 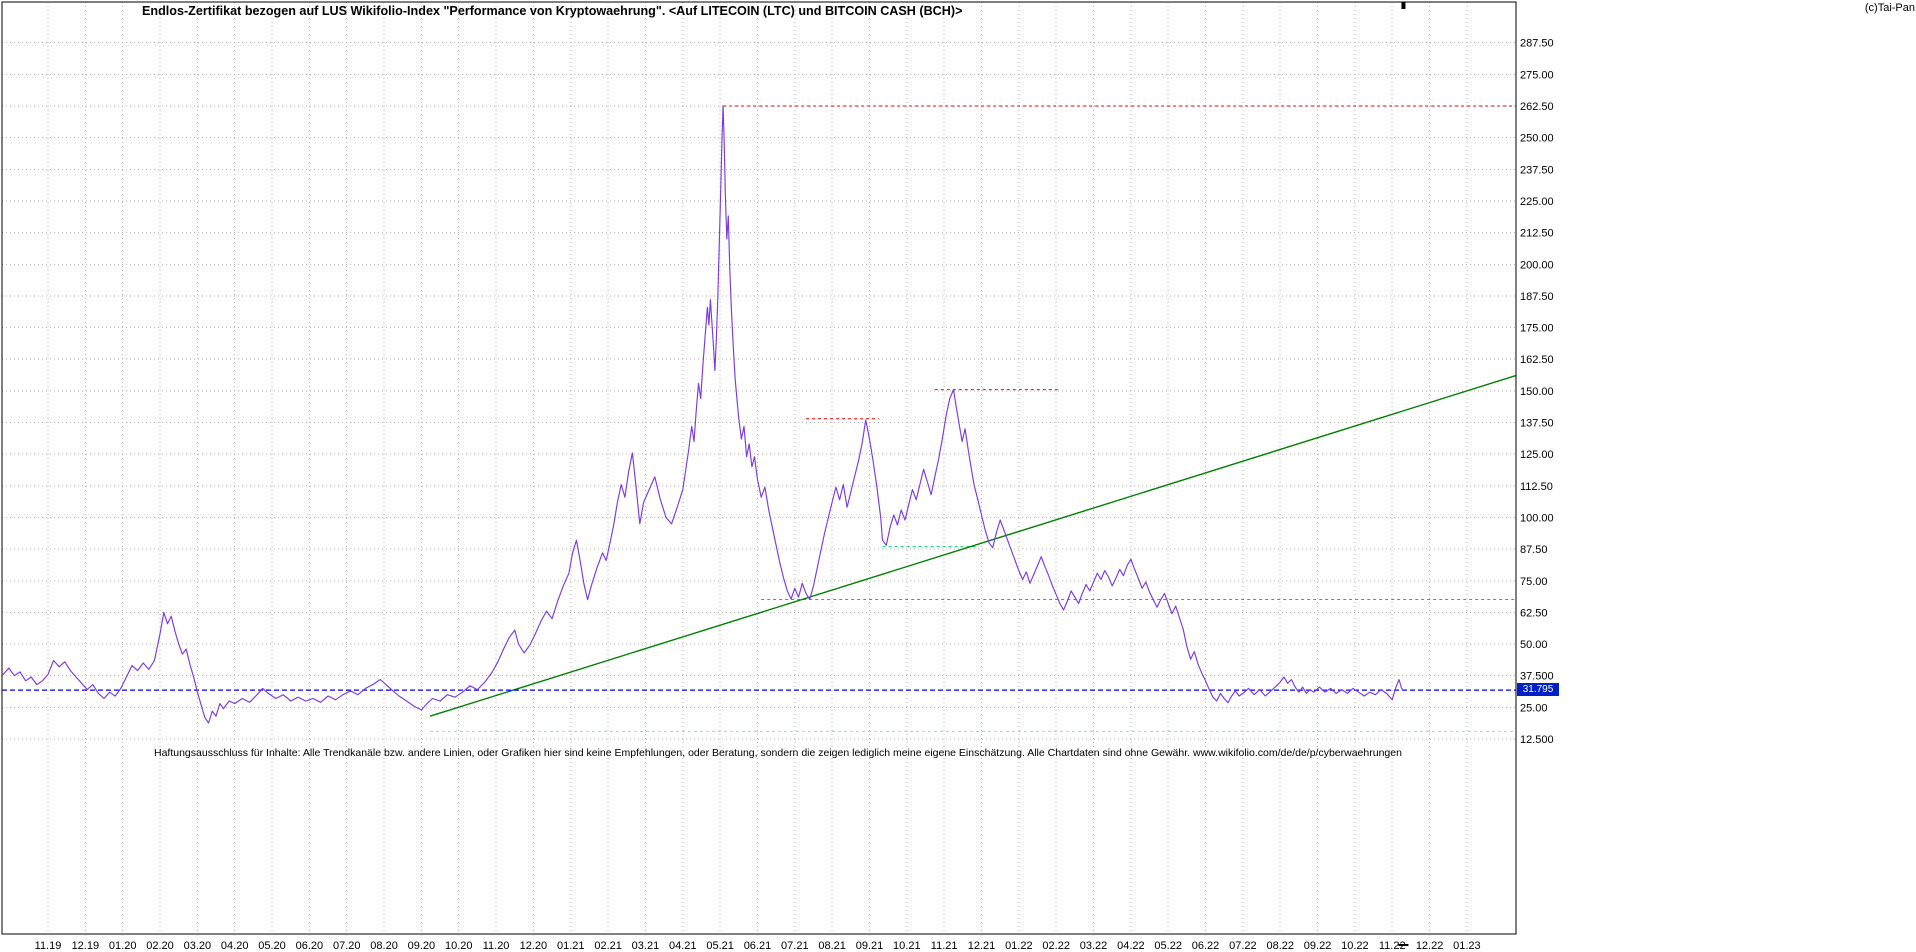 I want to click on y-tick-label: 25.00, so click(x=1534, y=708).